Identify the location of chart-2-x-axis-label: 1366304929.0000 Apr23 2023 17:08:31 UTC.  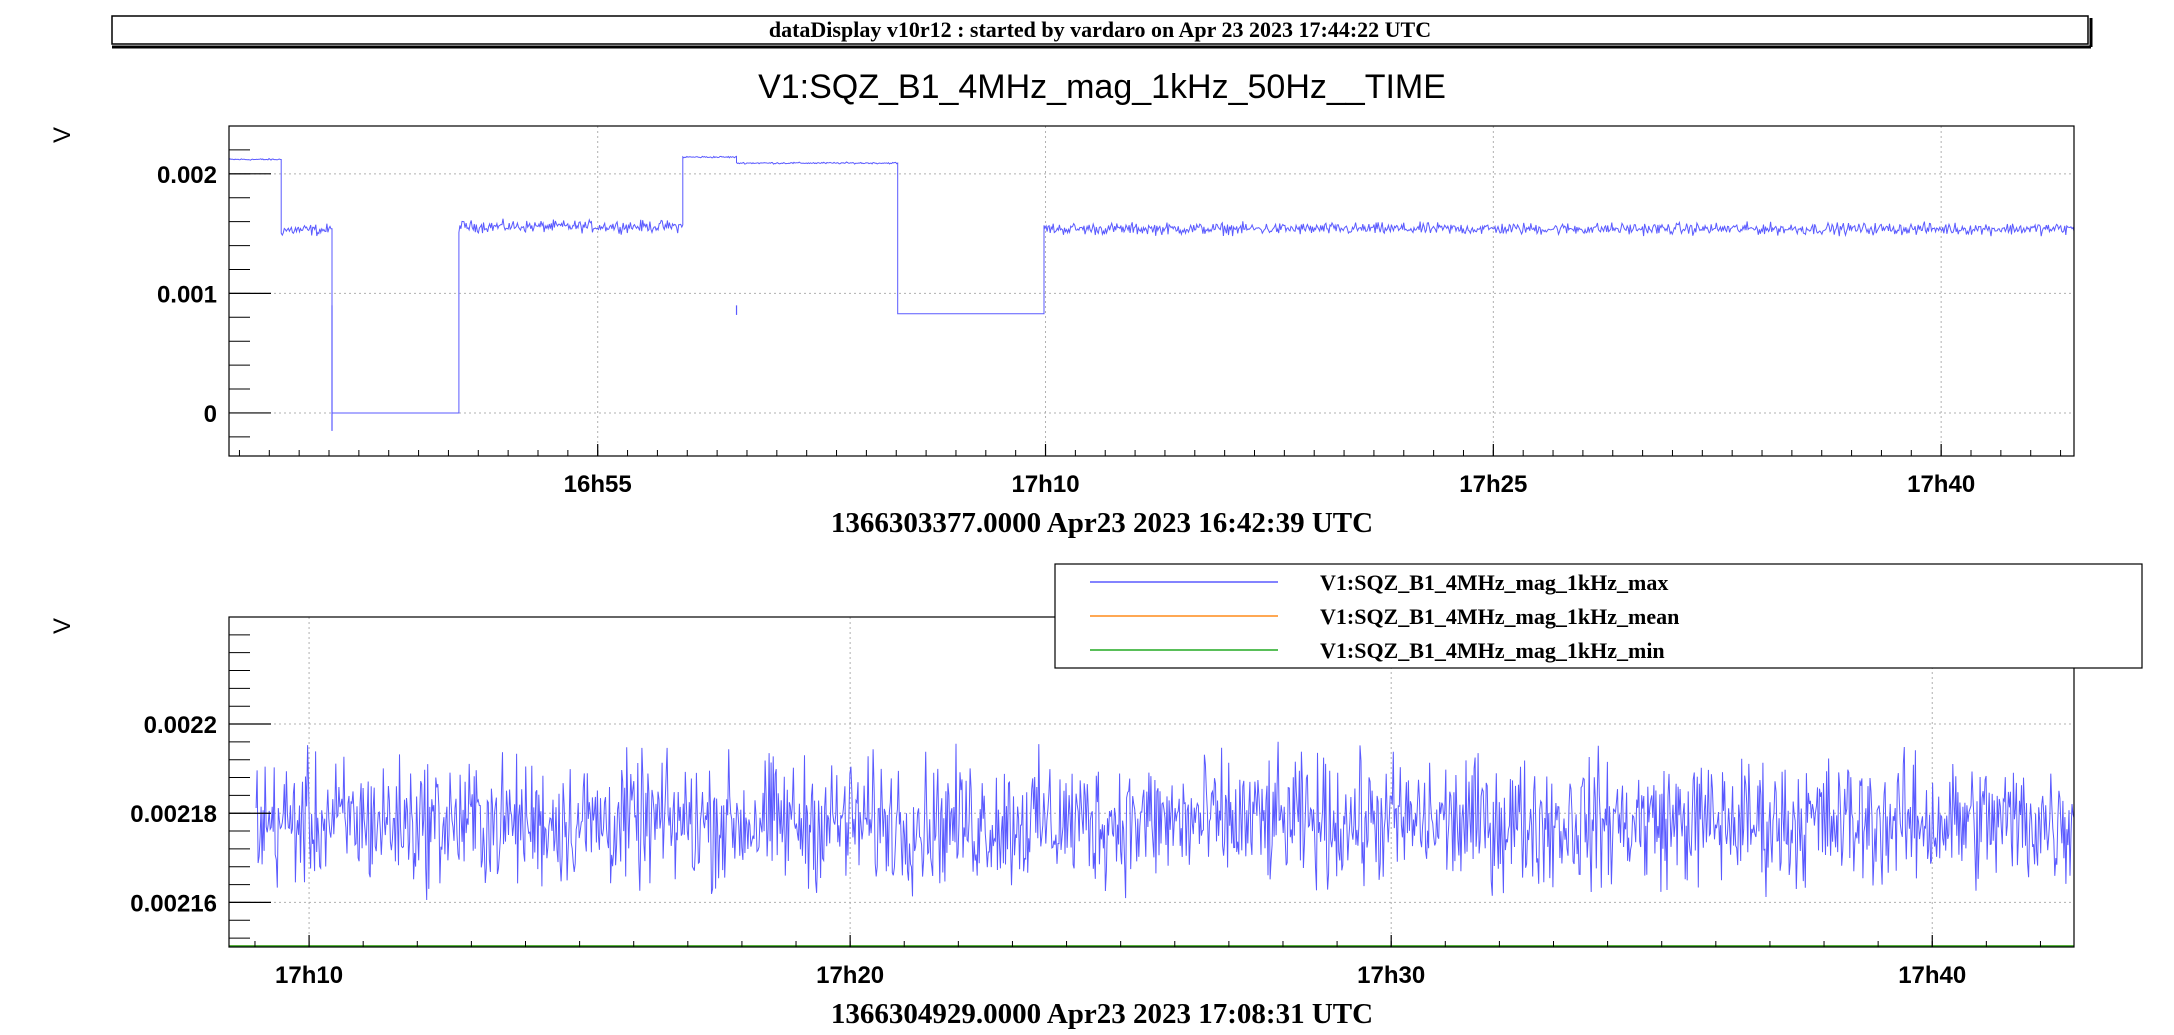
(1102, 1014).